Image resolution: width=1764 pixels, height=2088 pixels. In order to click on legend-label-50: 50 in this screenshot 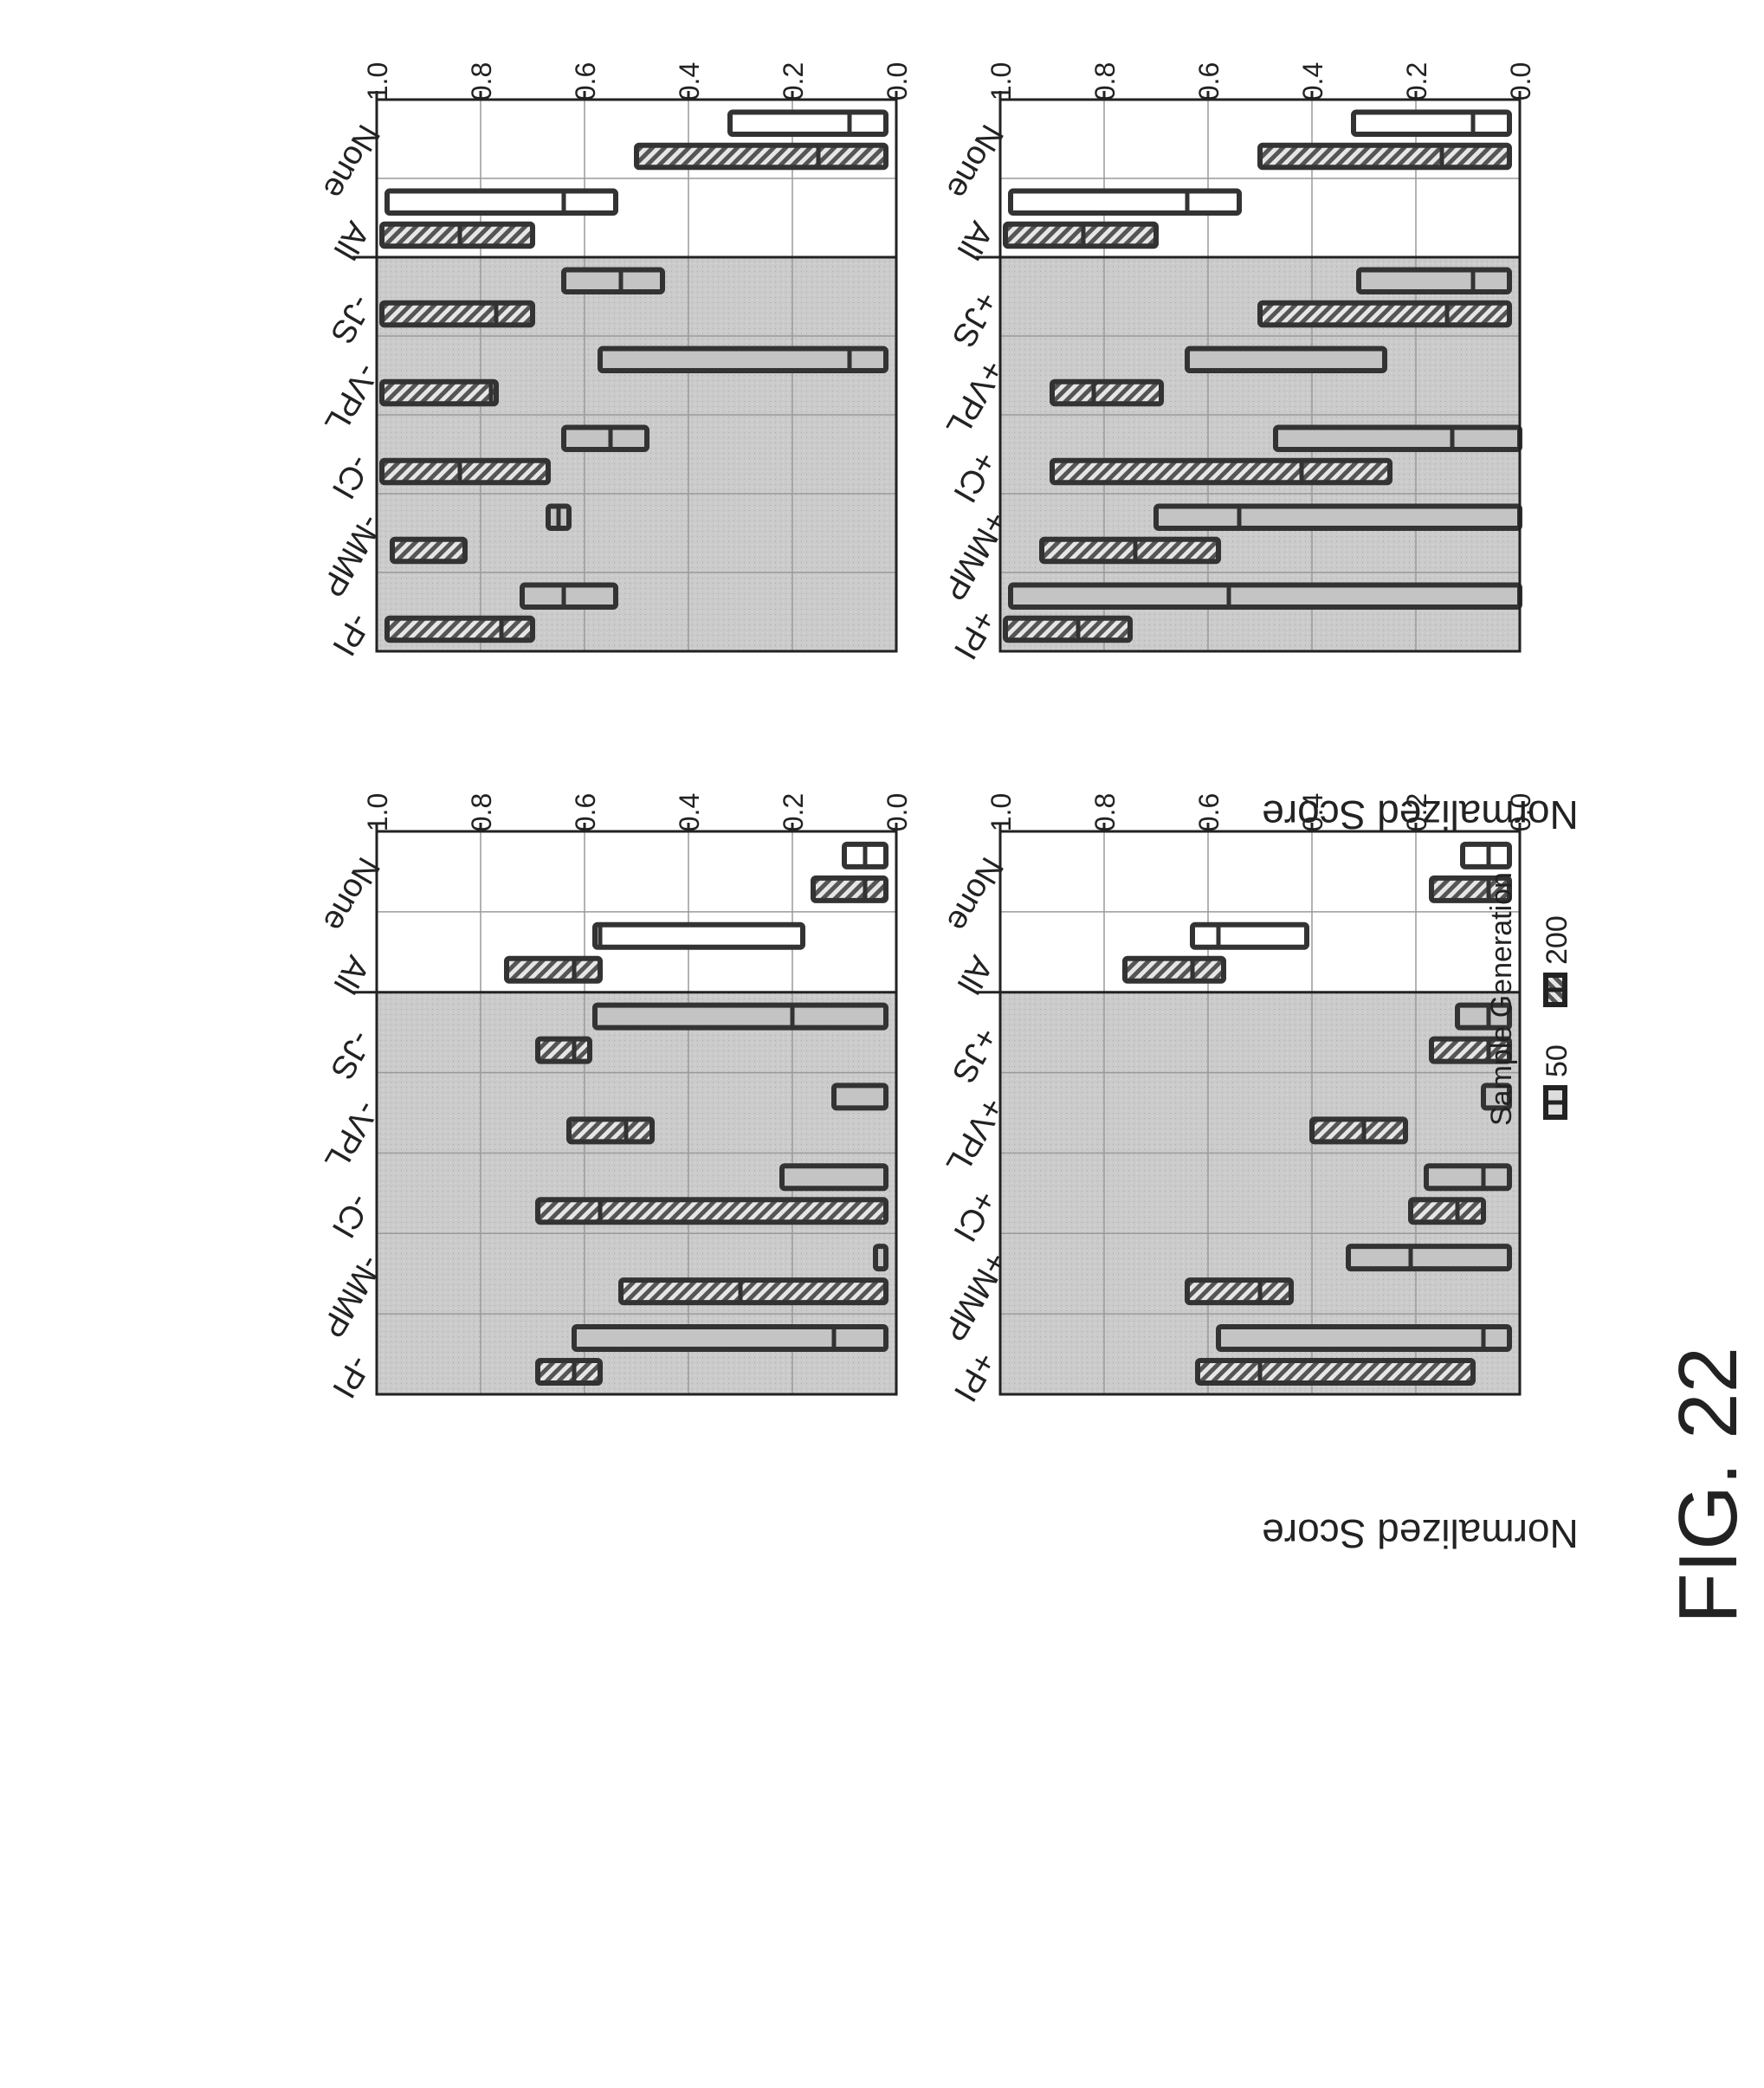, I will do `click(1557, 1060)`.